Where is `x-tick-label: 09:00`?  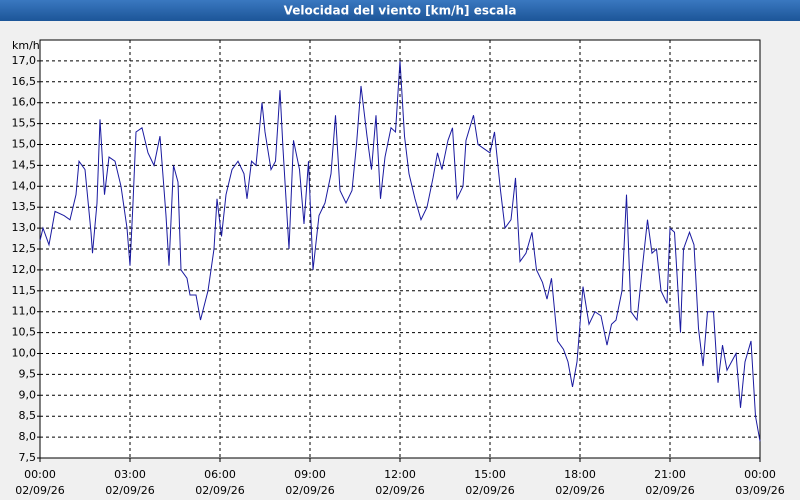
x-tick-label: 09:00 is located at coordinates (310, 474).